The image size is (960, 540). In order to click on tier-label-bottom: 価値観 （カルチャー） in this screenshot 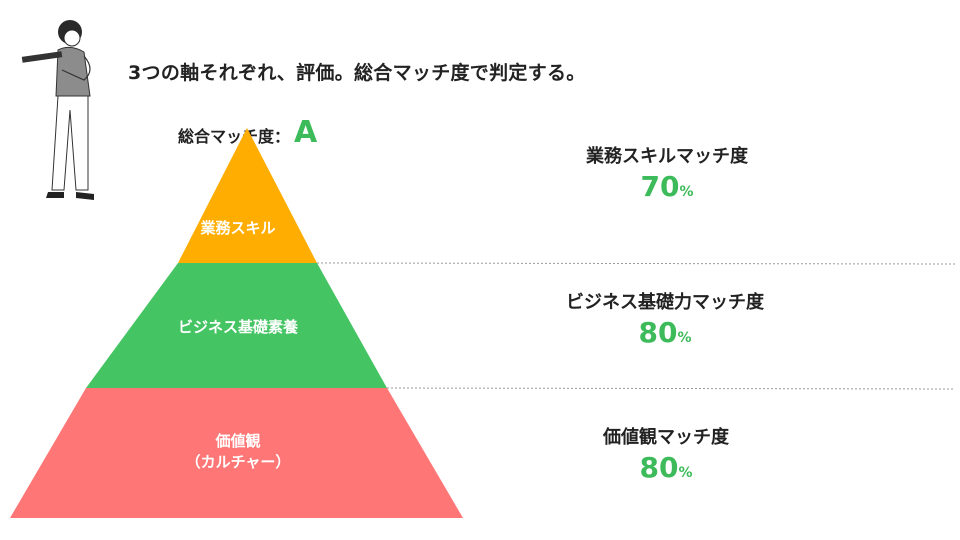, I will do `click(238, 451)`.